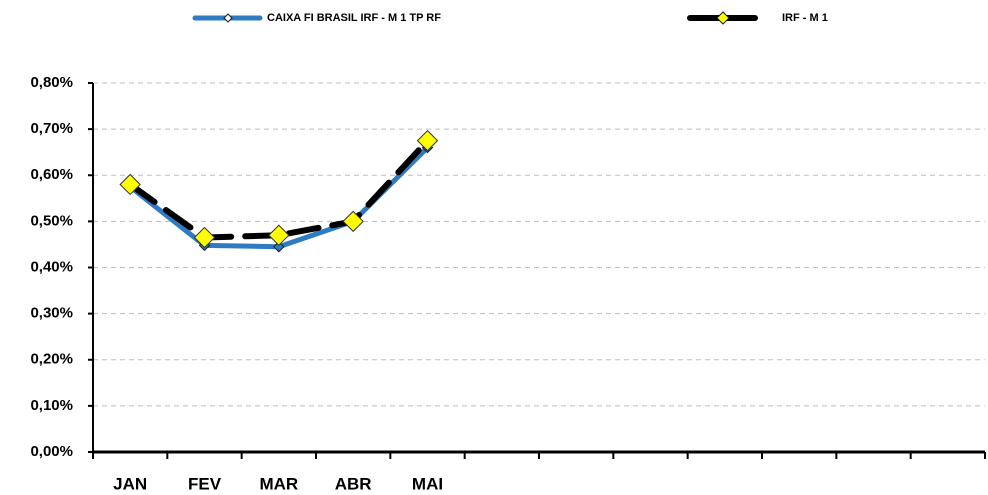 This screenshot has height=495, width=988. What do you see at coordinates (51, 174) in the screenshot?
I see `y-tick-label: 0,60%` at bounding box center [51, 174].